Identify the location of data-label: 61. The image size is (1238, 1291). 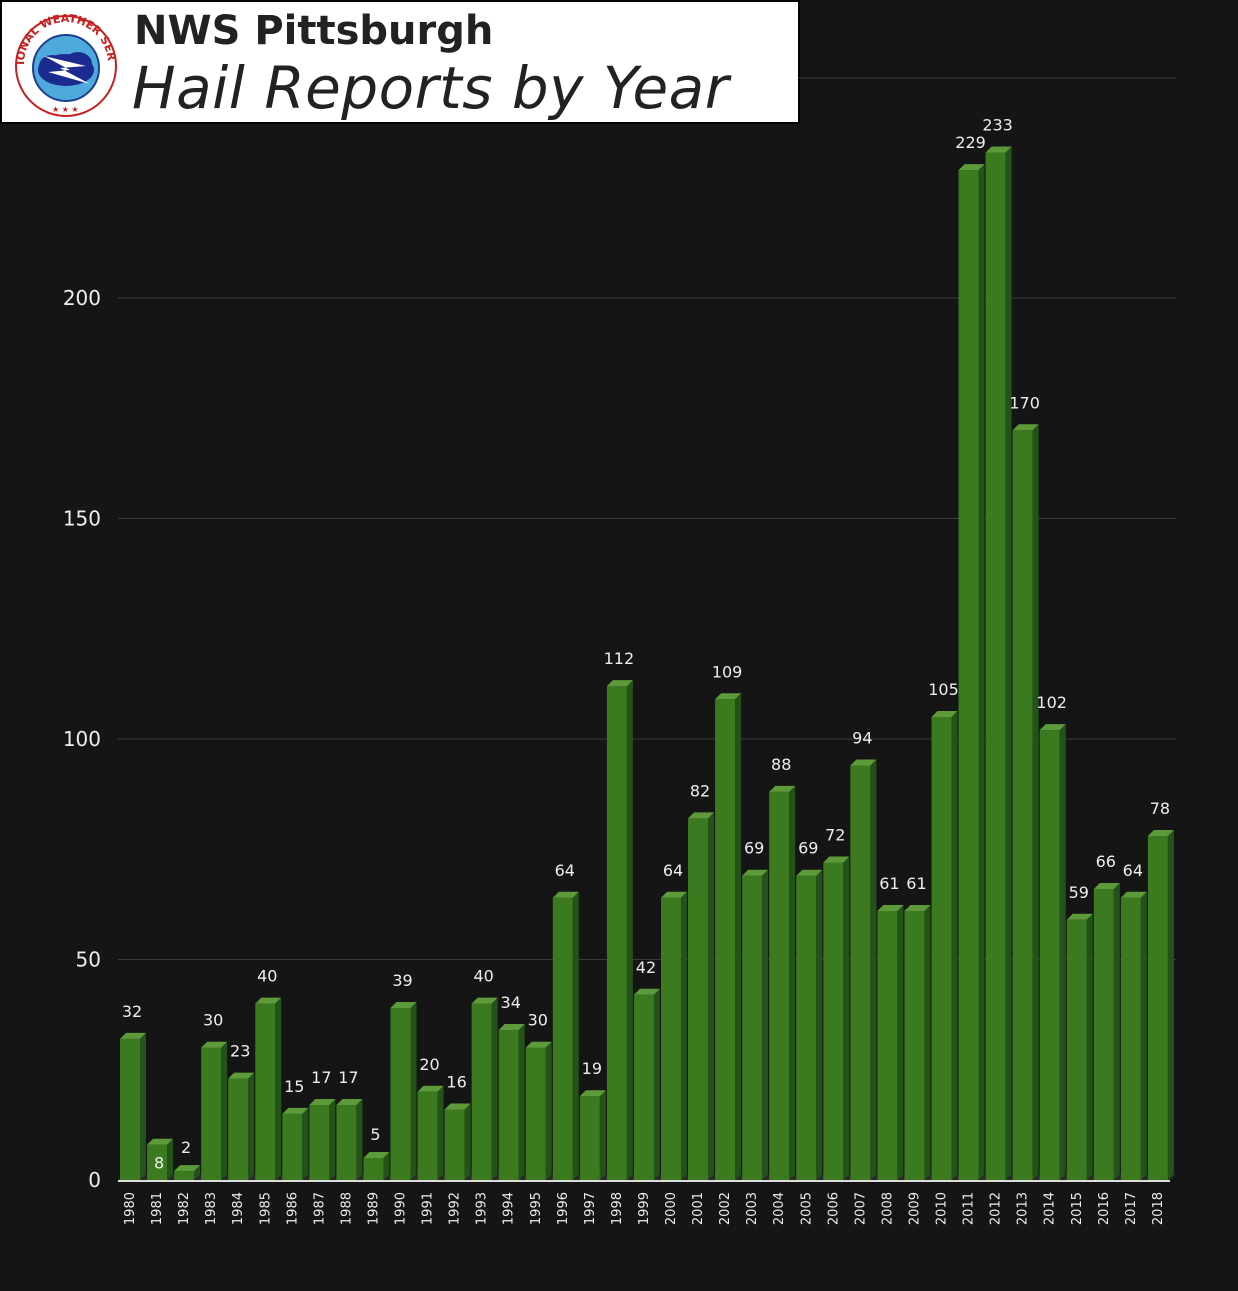
(889, 883).